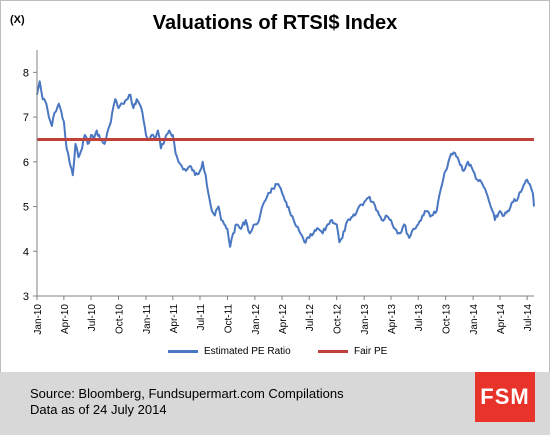 The height and width of the screenshot is (435, 550). What do you see at coordinates (310, 318) in the screenshot?
I see `x-tick-label: Jul-12` at bounding box center [310, 318].